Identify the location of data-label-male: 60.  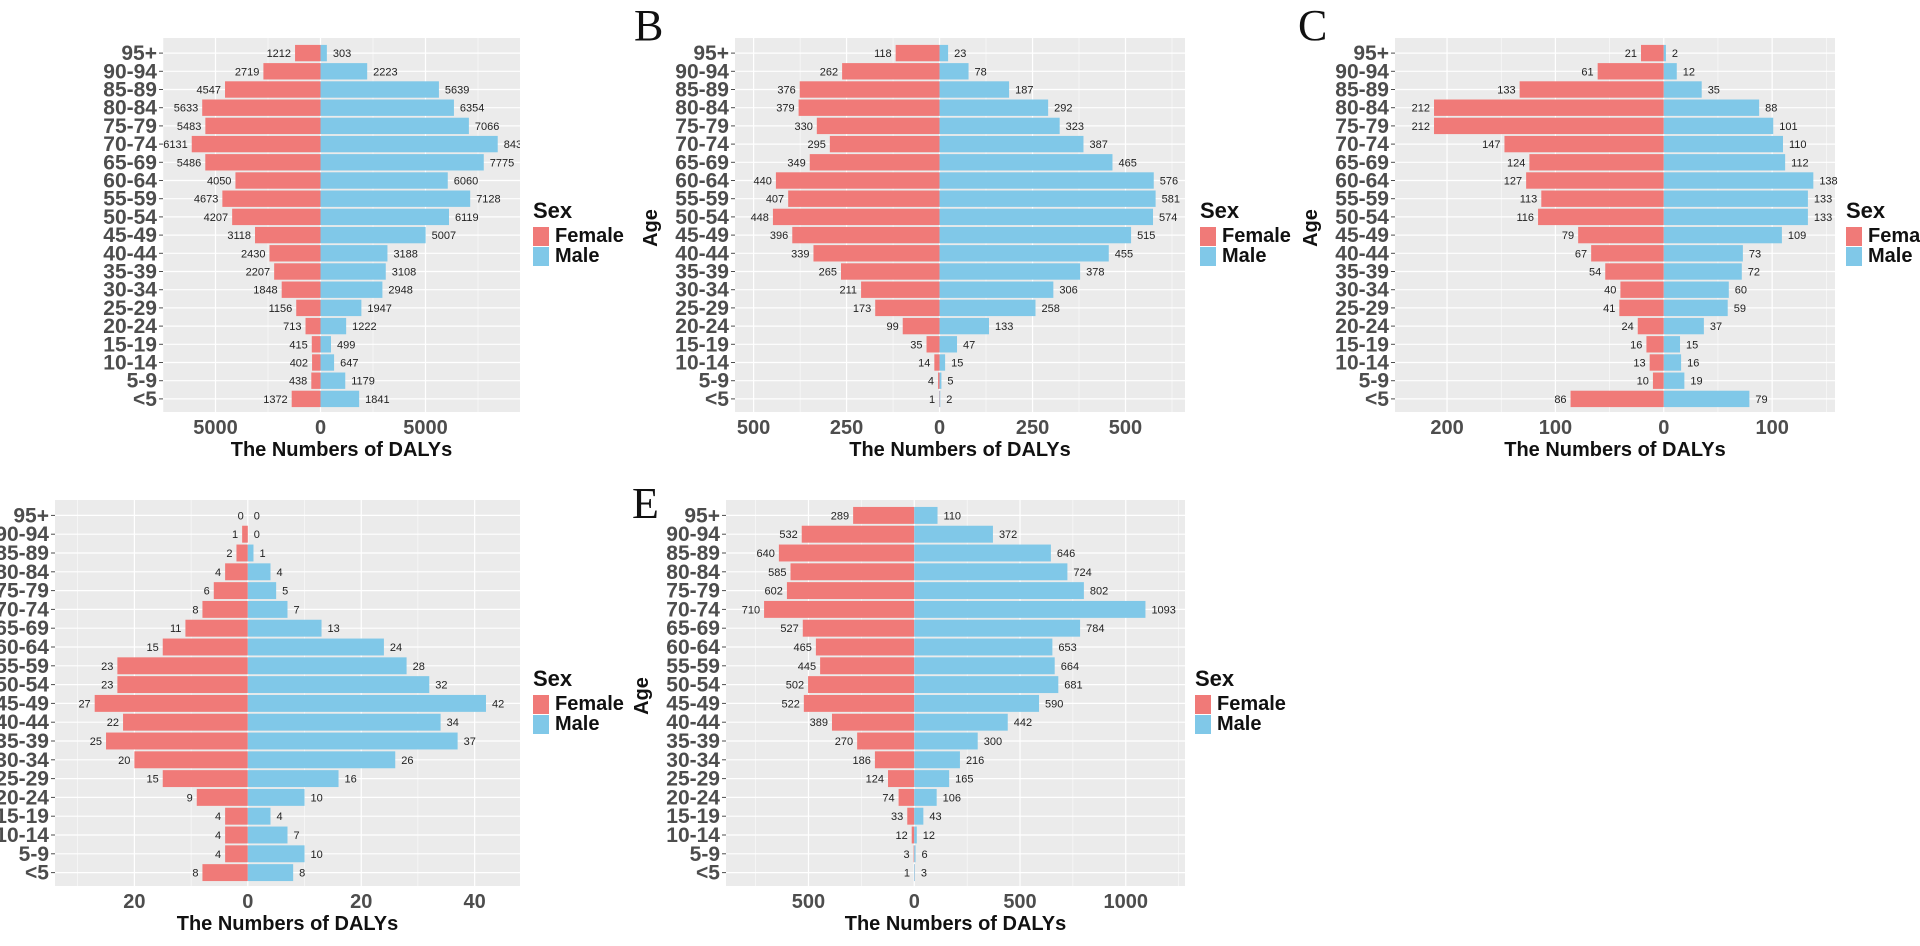
(1741, 291).